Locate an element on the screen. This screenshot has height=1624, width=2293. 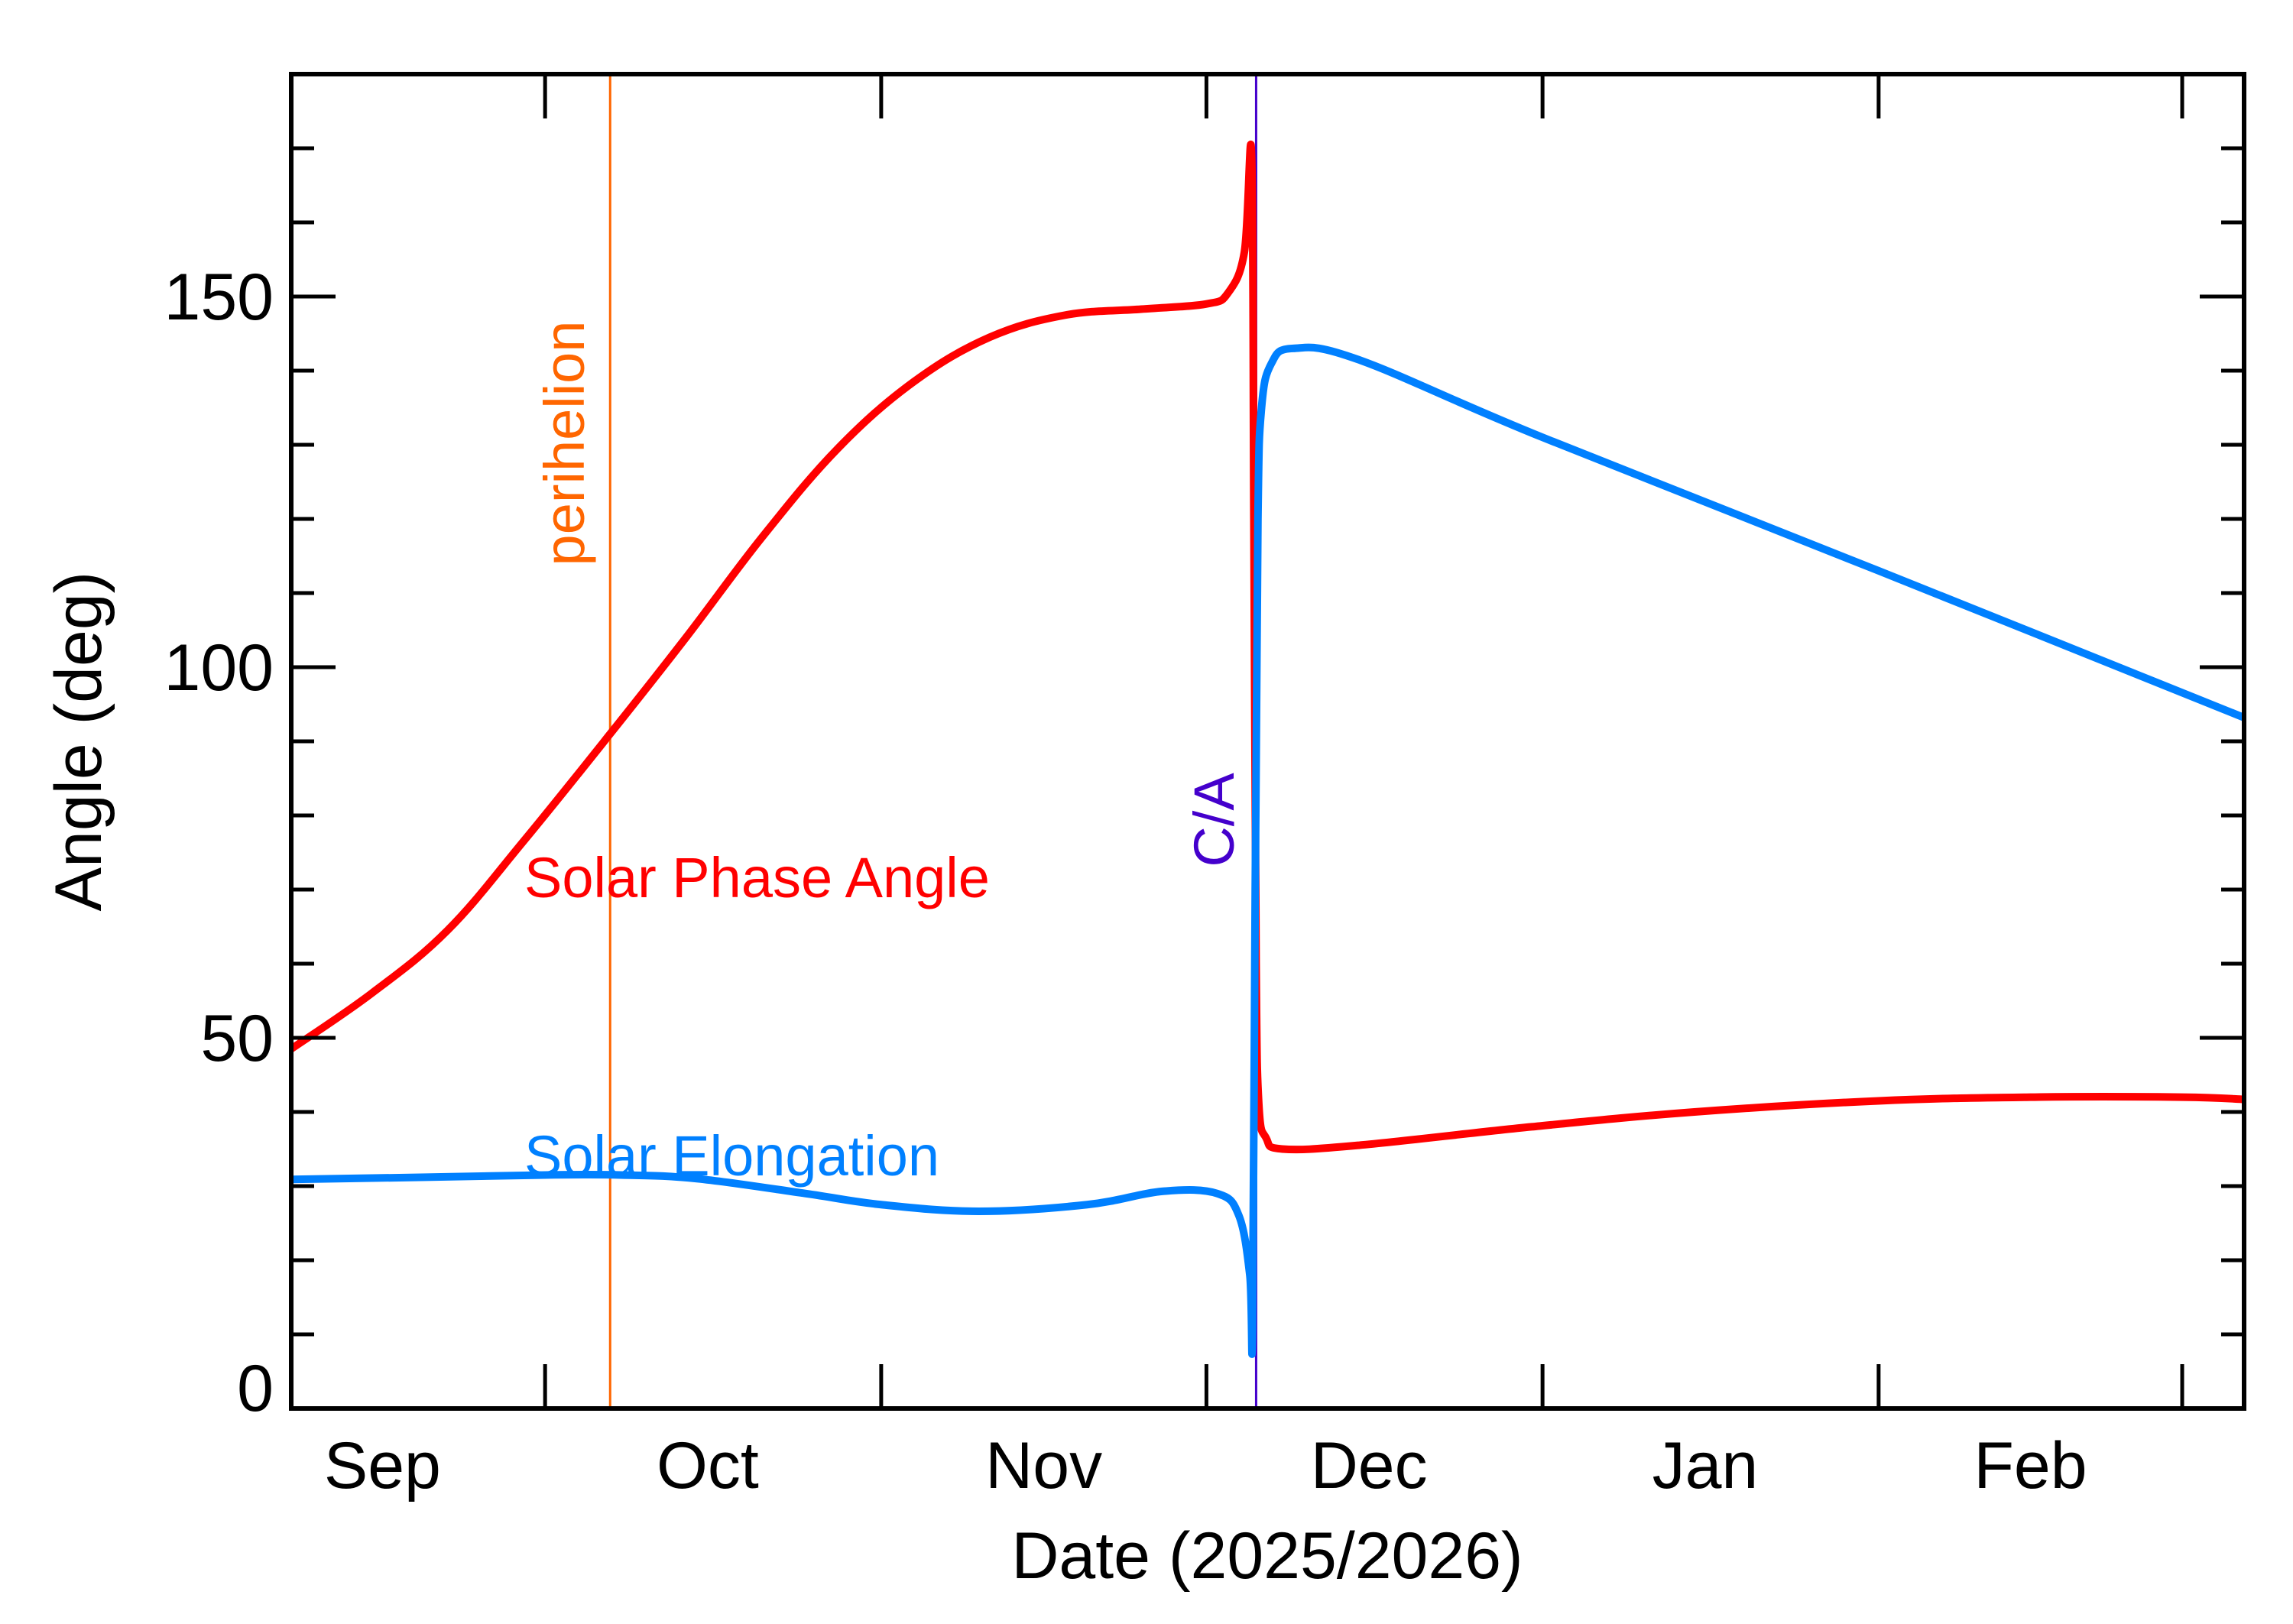
x-tick-label: Sep is located at coordinates (382, 1465).